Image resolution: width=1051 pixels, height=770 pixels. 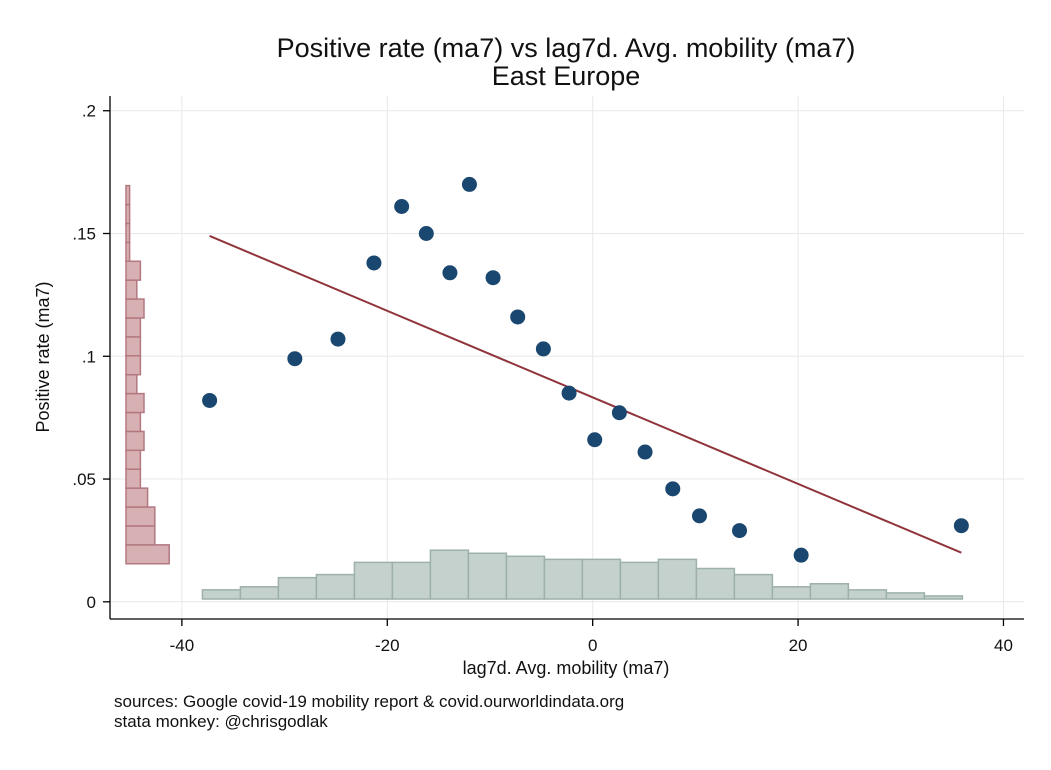 I want to click on chart-subtitle: East Europe, so click(x=566, y=76).